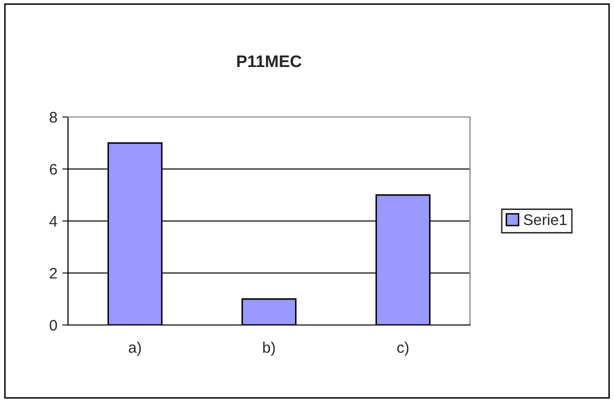  Describe the element at coordinates (53, 169) in the screenshot. I see `y-tick-label: 6` at that location.